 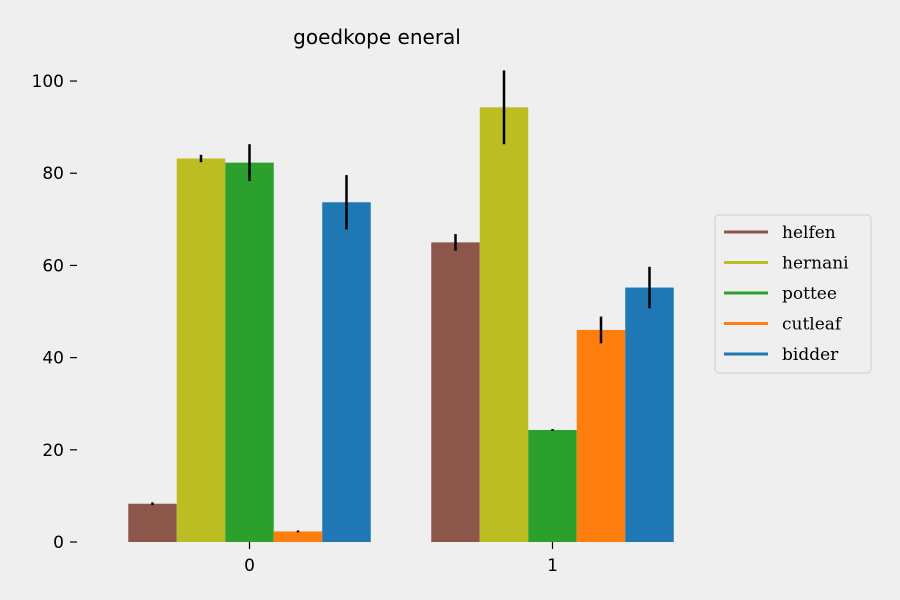 I want to click on y-tick-label: 20, so click(x=53, y=451).